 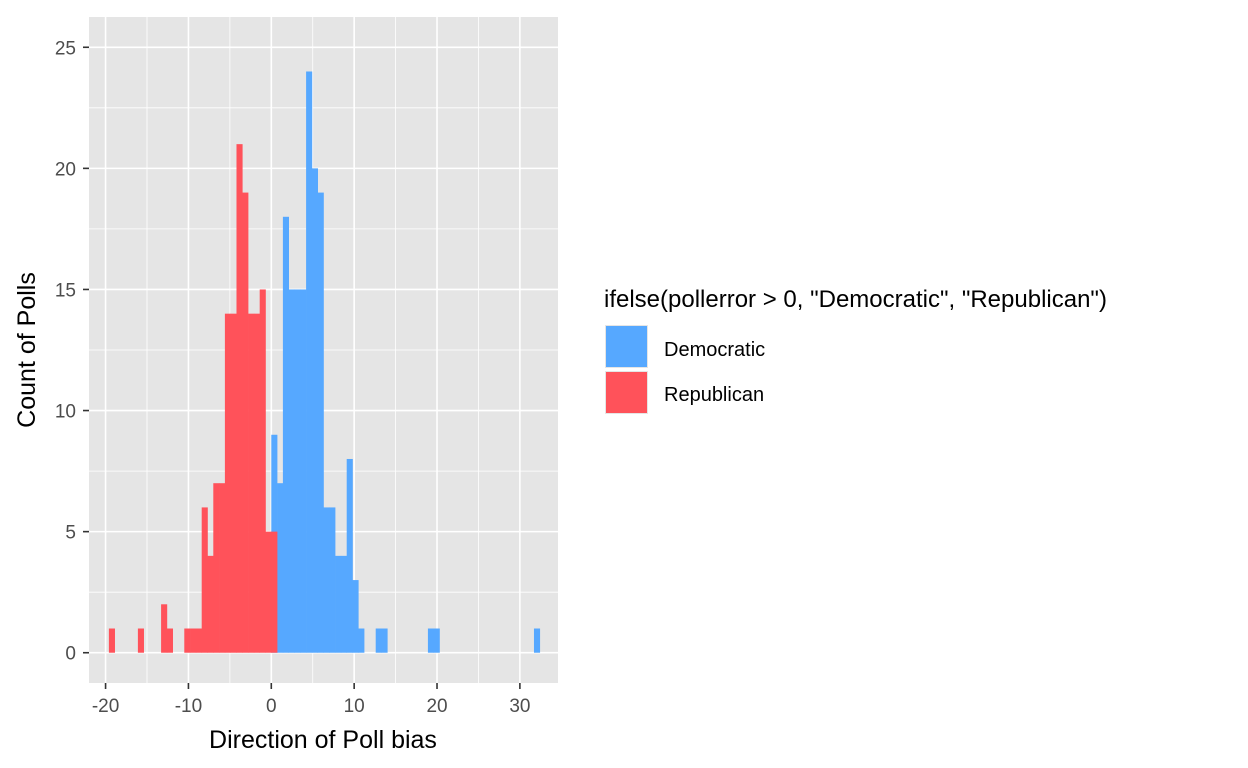 What do you see at coordinates (714, 395) in the screenshot?
I see `legend-label-republican: Republican` at bounding box center [714, 395].